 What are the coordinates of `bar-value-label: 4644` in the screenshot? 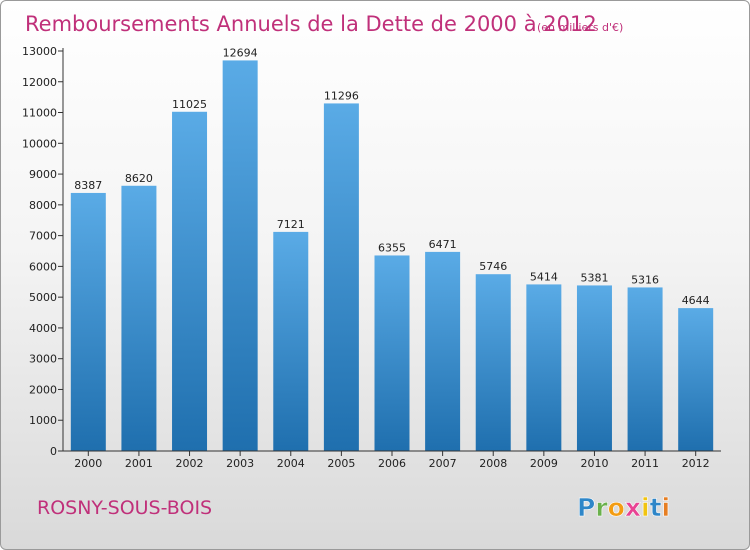 It's located at (696, 300).